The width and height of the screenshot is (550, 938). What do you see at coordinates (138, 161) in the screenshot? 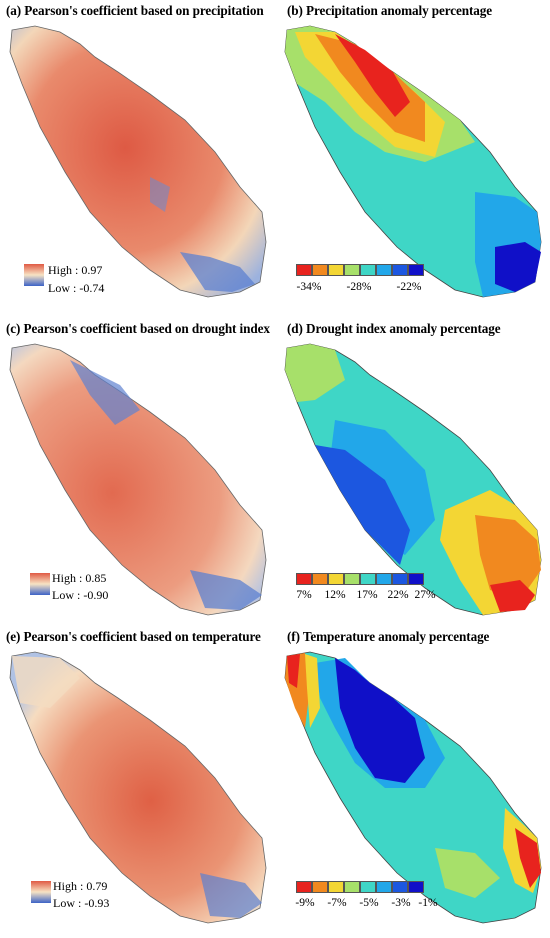
I see `precipitation-correlation-map` at bounding box center [138, 161].